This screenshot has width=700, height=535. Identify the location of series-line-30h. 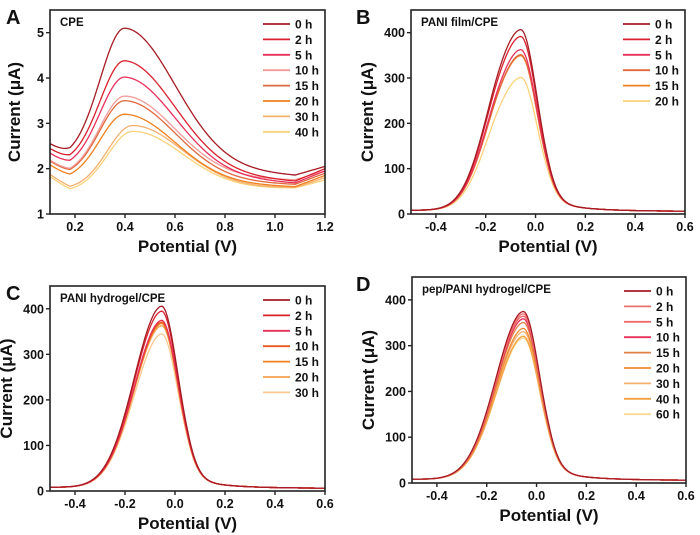
(549, 405).